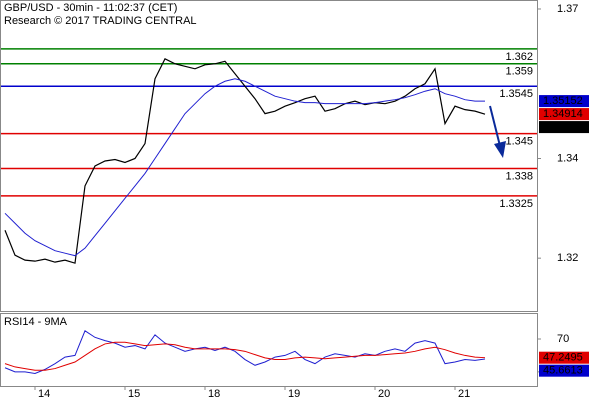 The height and width of the screenshot is (400, 590). I want to click on forecast-arrow-head, so click(500, 149).